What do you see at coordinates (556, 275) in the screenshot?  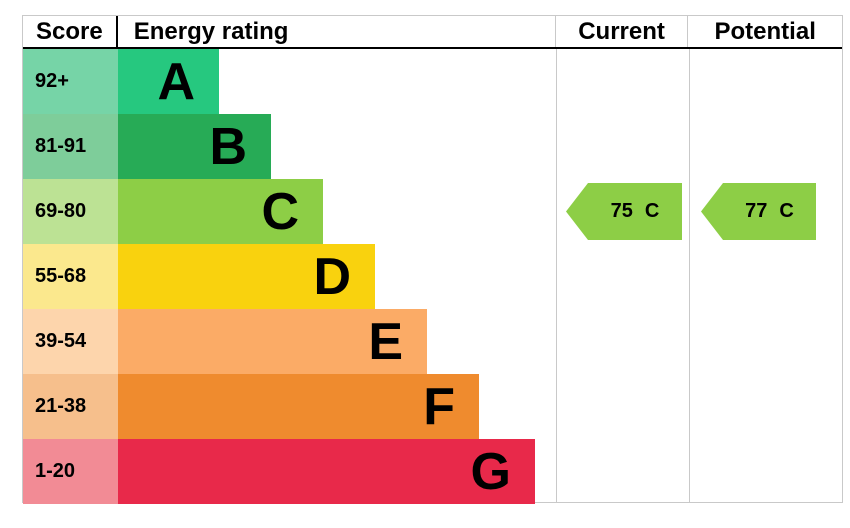 I see `current-column-divider` at bounding box center [556, 275].